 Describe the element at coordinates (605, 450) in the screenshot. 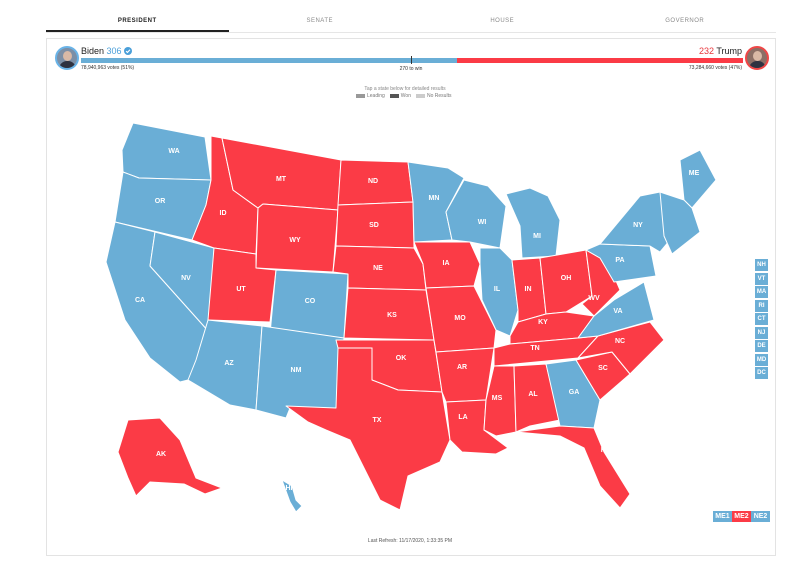

I see `state-label-fl: FL` at that location.